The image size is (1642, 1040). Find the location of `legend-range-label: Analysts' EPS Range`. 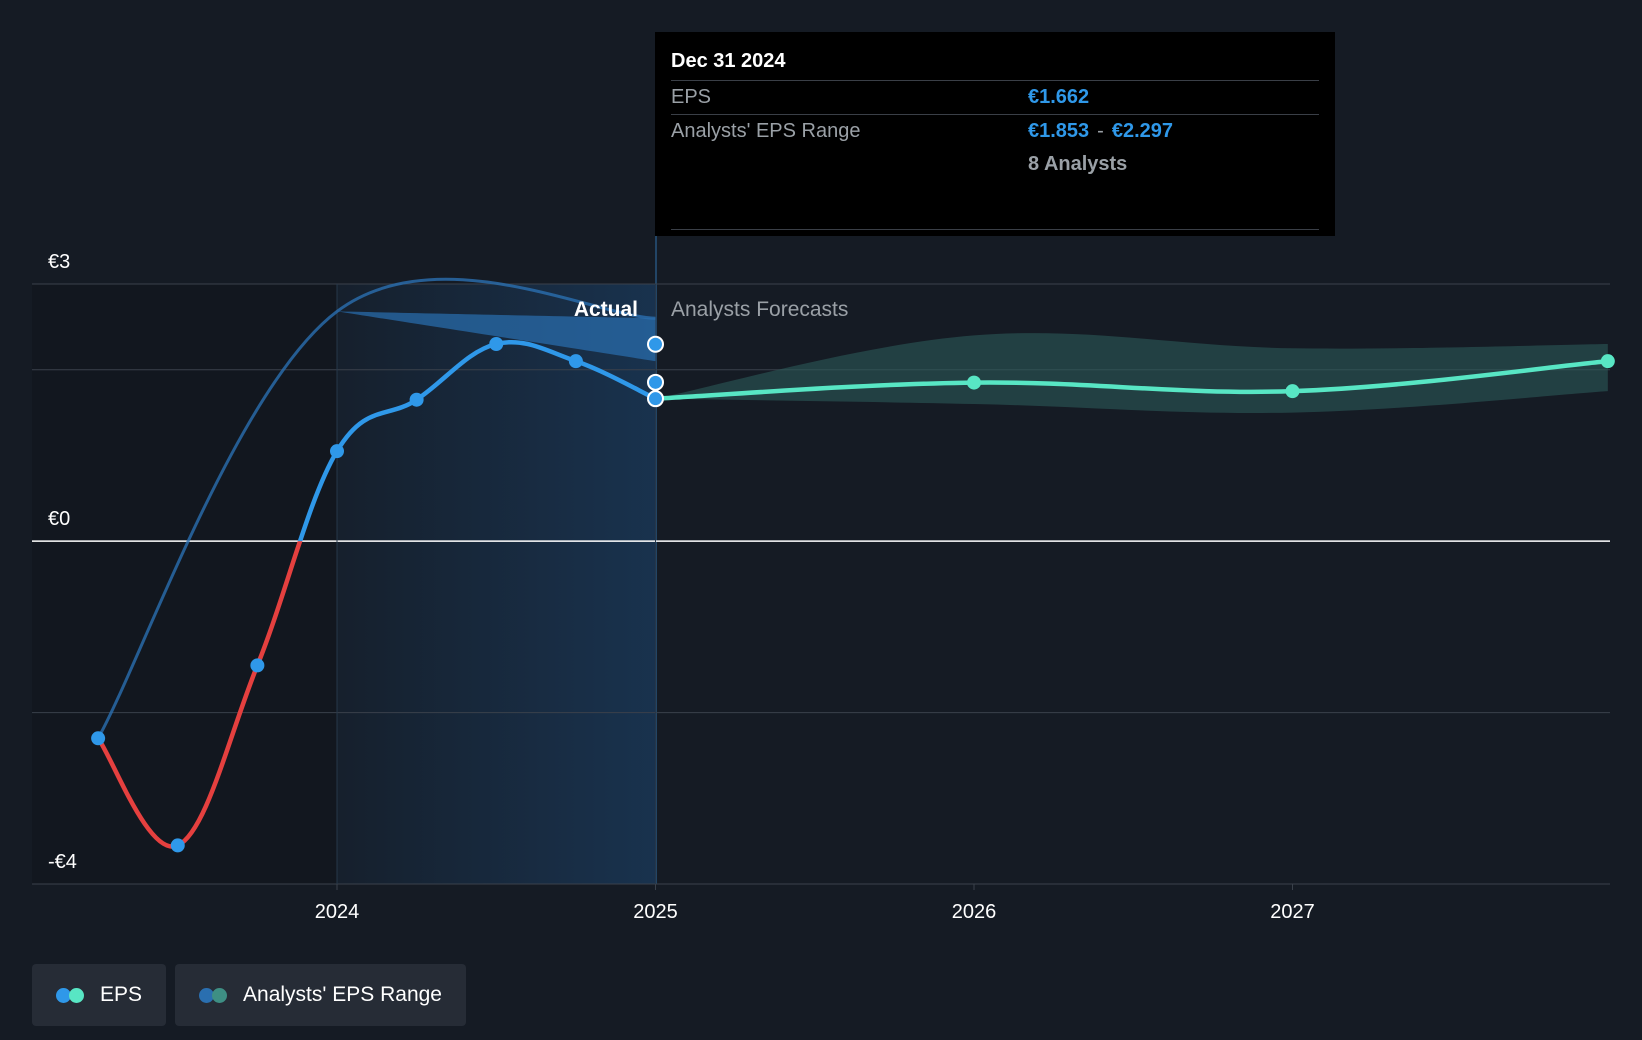

legend-range-label: Analysts' EPS Range is located at coordinates (342, 994).